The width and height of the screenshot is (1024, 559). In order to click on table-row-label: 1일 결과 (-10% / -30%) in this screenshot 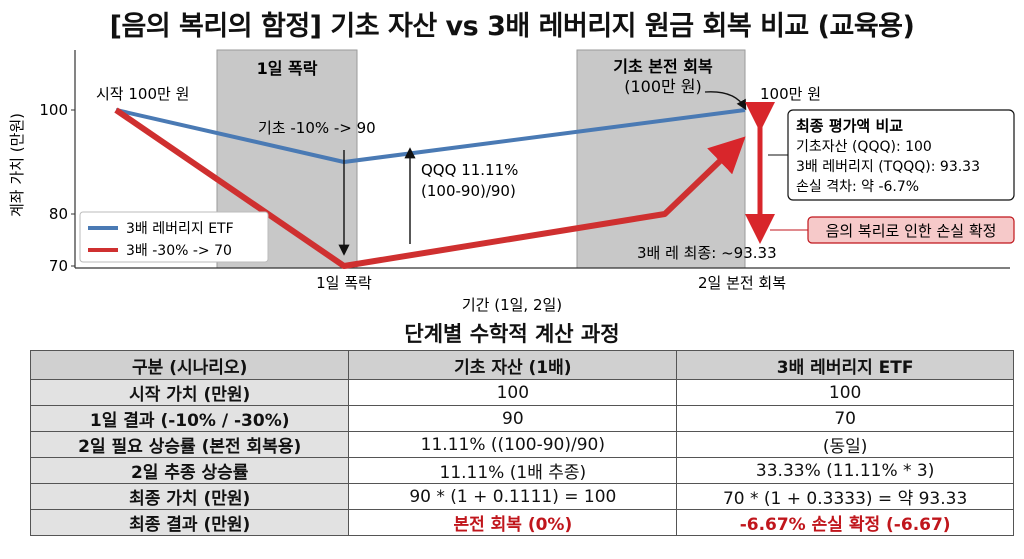, I will do `click(189, 418)`.